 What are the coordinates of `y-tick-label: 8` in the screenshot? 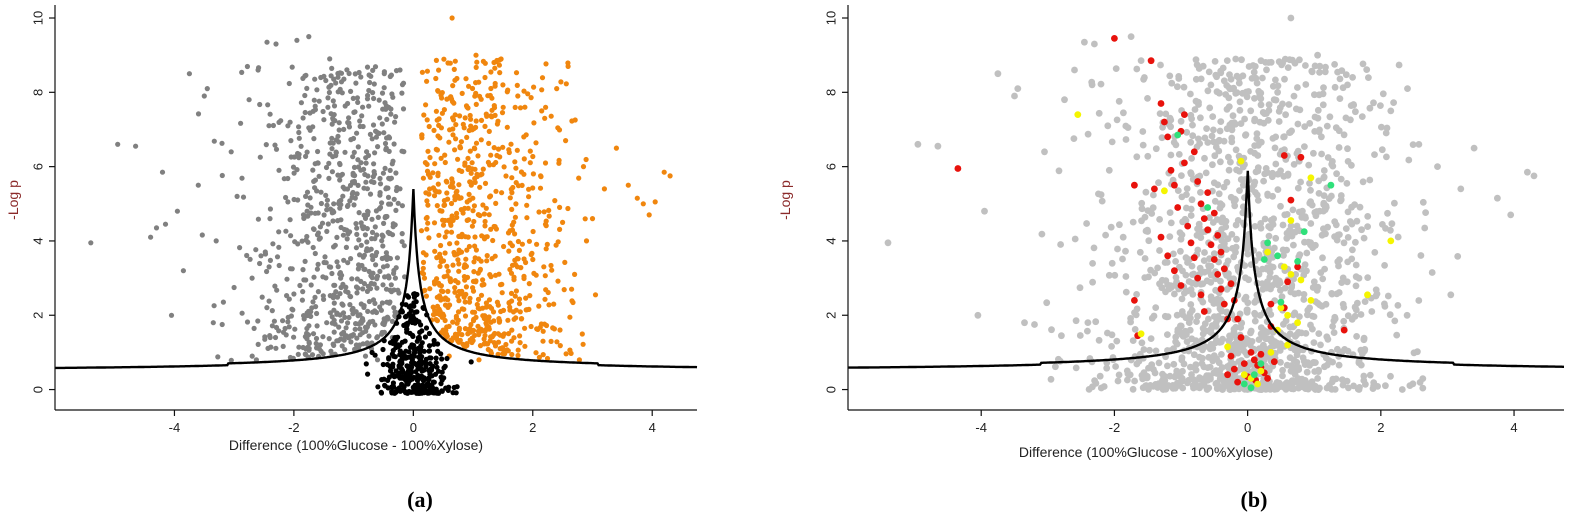 It's located at (830, 92).